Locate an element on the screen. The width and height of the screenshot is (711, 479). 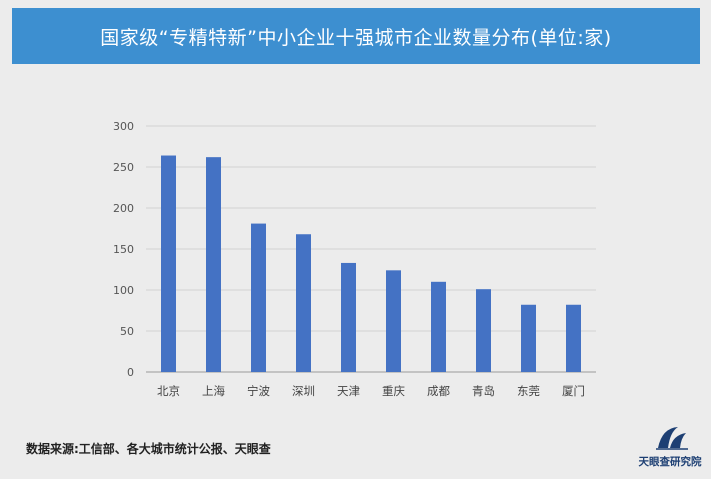
x-category-label: 东莞 is located at coordinates (528, 391).